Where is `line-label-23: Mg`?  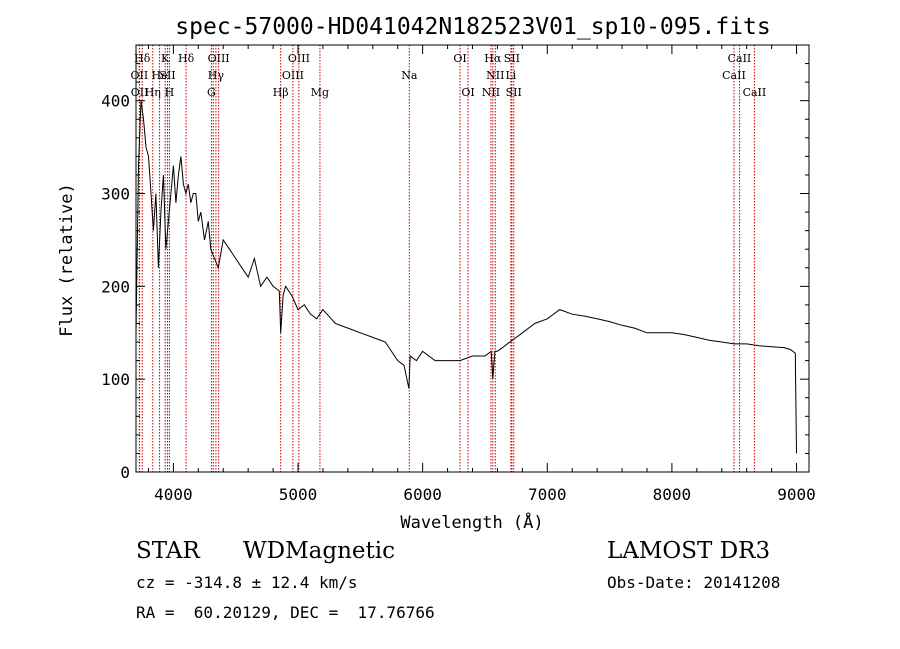
line-label-23: Mg is located at coordinates (320, 92).